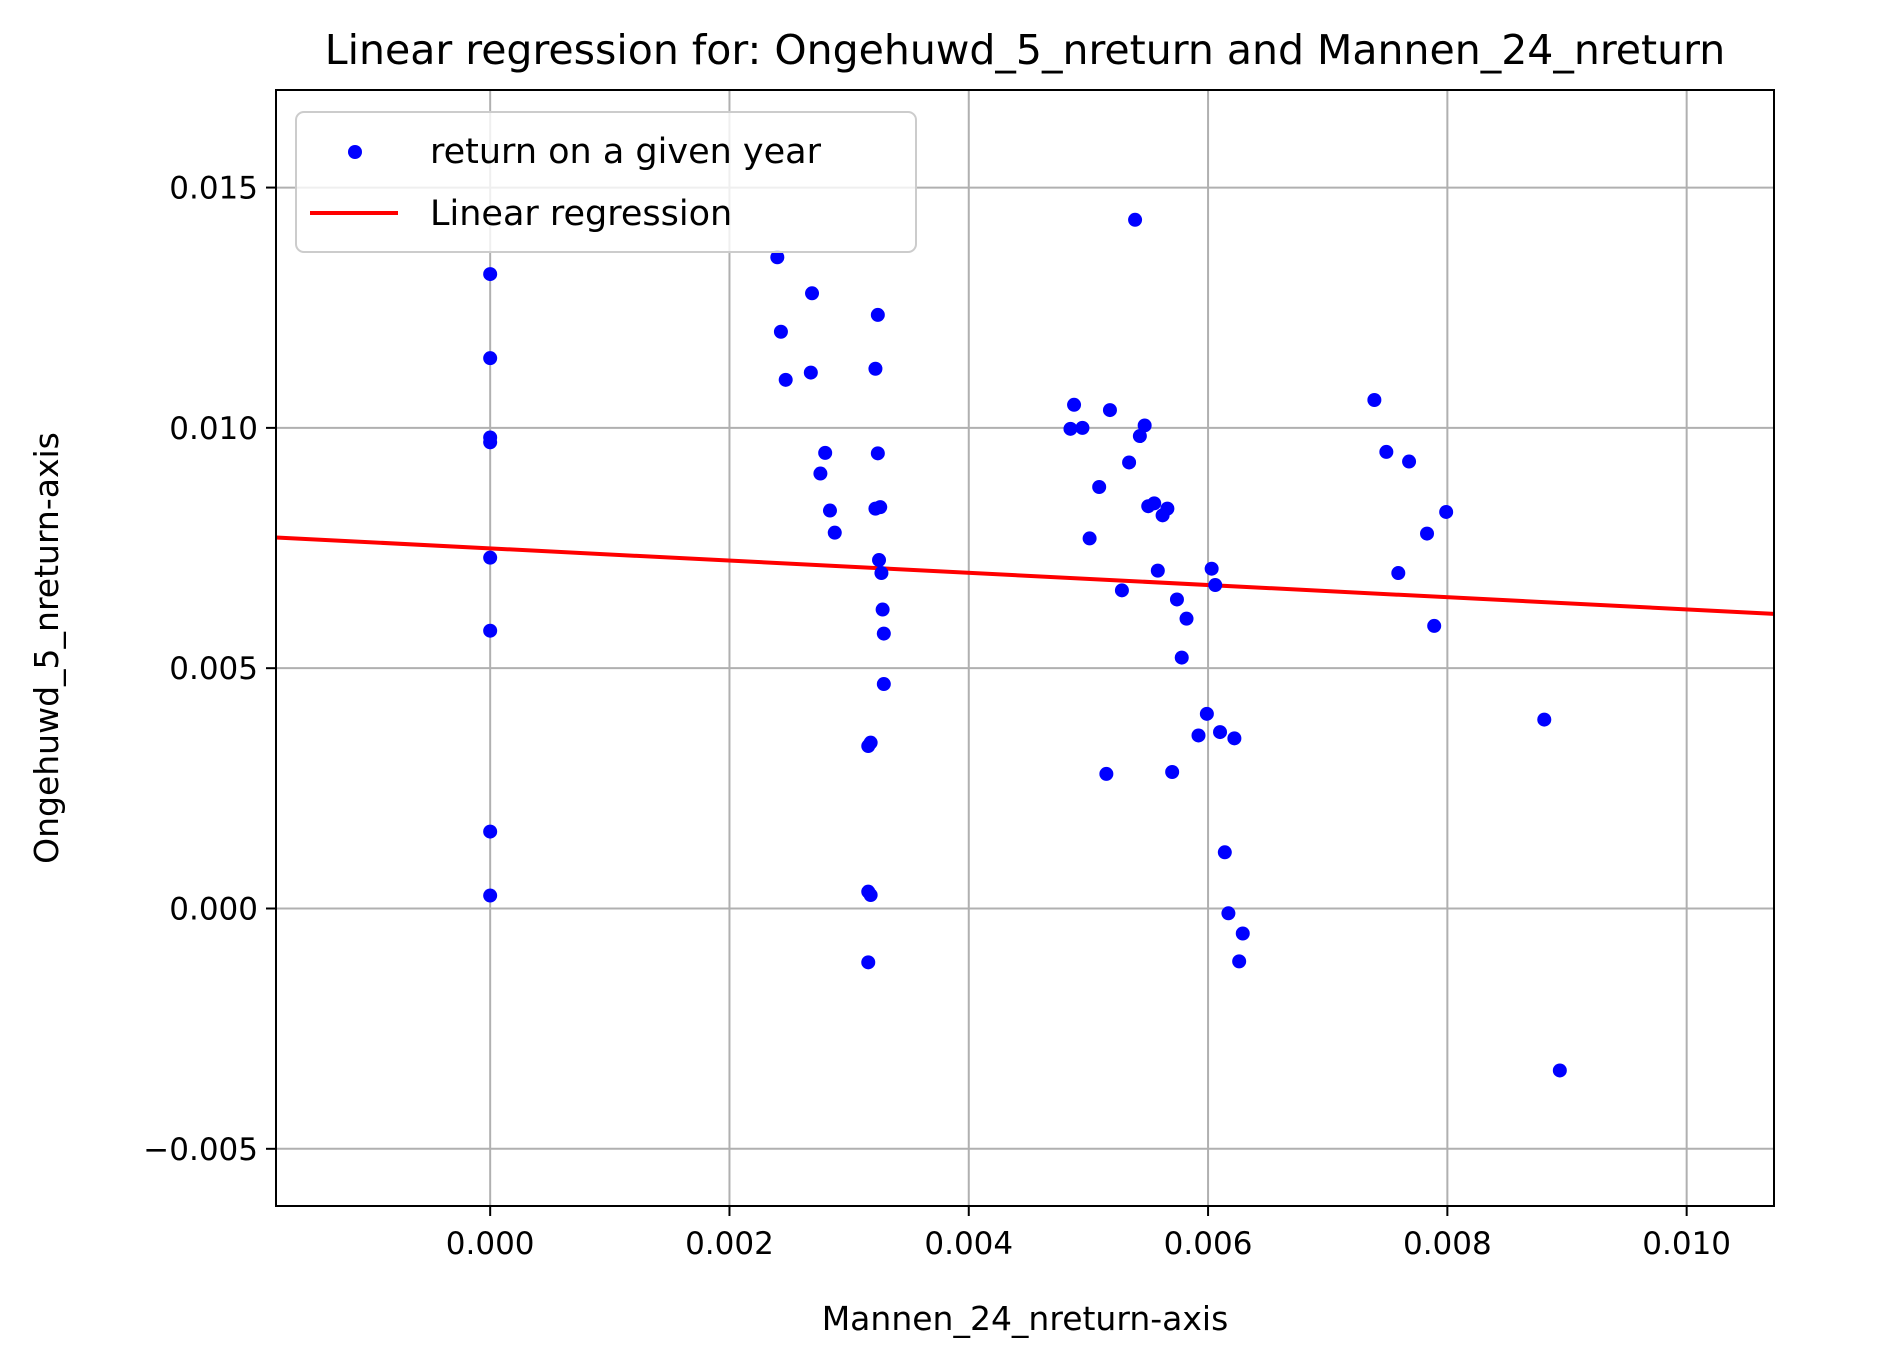  Describe the element at coordinates (729, 1244) in the screenshot. I see `x-tick-label: 0.002` at that location.